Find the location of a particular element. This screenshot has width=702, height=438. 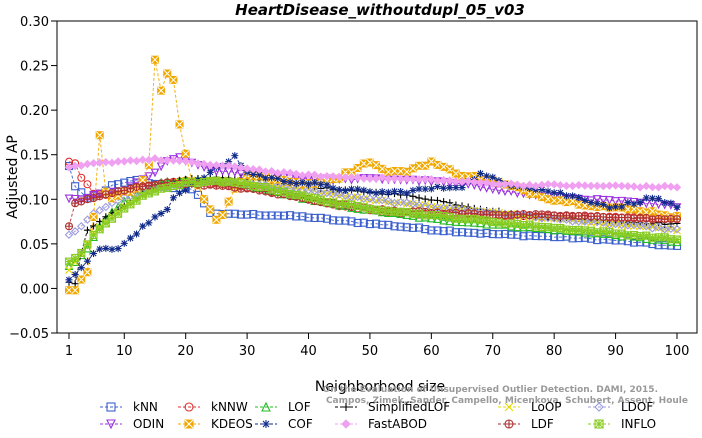

x-tick-label: 100 is located at coordinates (677, 351).